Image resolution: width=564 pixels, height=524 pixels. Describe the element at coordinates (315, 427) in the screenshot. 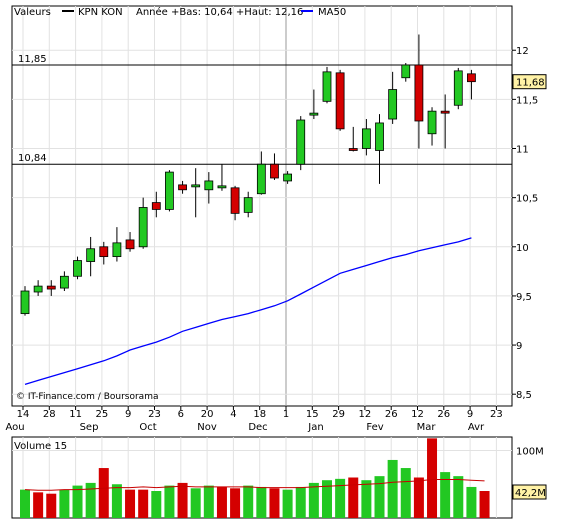

I see `x-month-label: Jan` at that location.